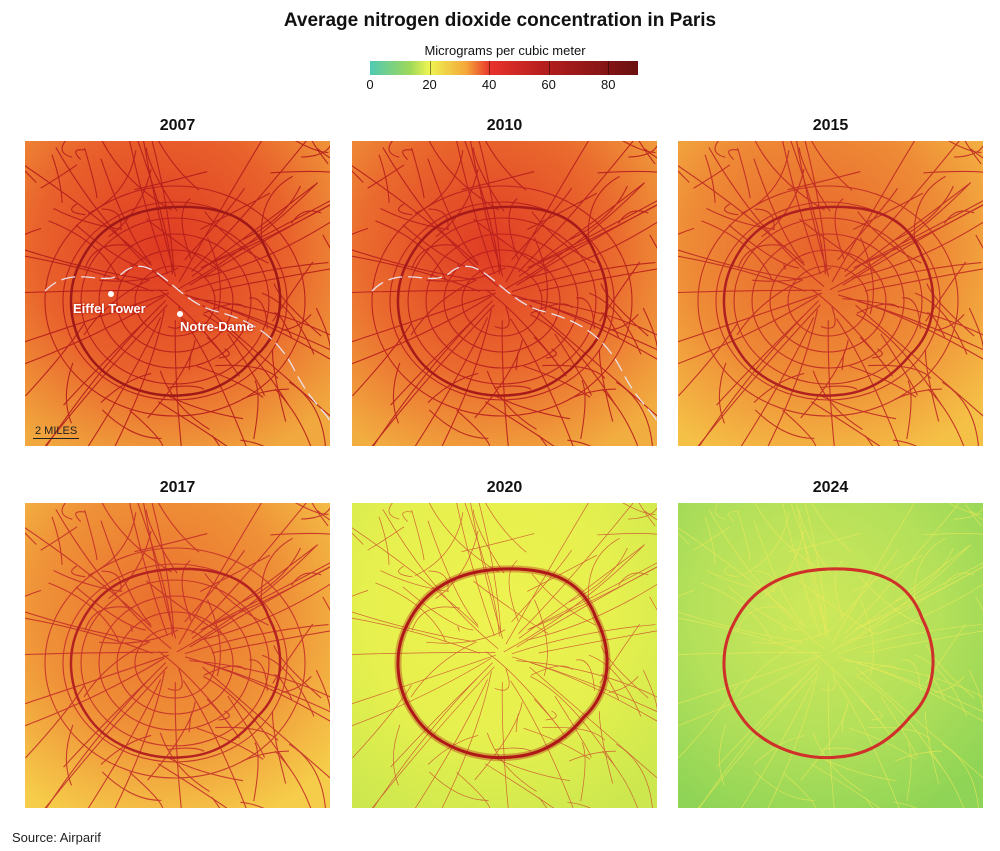 This screenshot has height=851, width=1000. What do you see at coordinates (109, 308) in the screenshot?
I see `eiffel-tower-label: Eiffel Tower` at bounding box center [109, 308].